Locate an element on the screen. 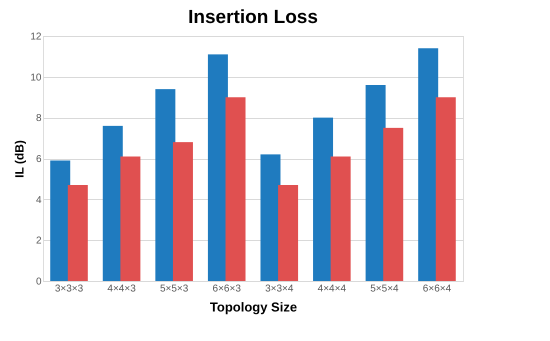 The height and width of the screenshot is (341, 550). x-tick-label: 3×3×4 is located at coordinates (279, 289).